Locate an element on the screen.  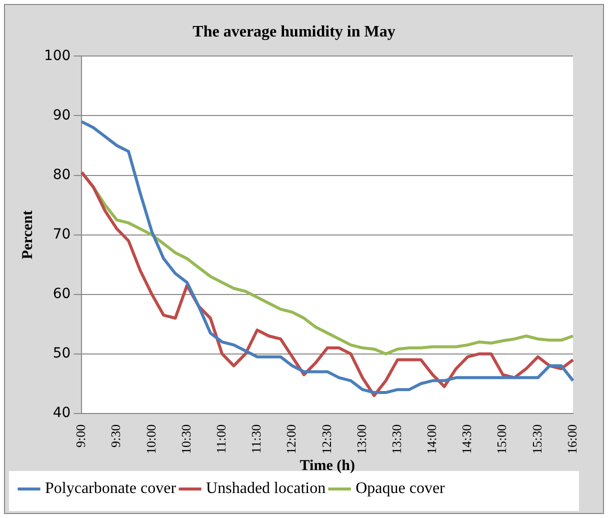
x-tick-label: 14:00 is located at coordinates (432, 439).